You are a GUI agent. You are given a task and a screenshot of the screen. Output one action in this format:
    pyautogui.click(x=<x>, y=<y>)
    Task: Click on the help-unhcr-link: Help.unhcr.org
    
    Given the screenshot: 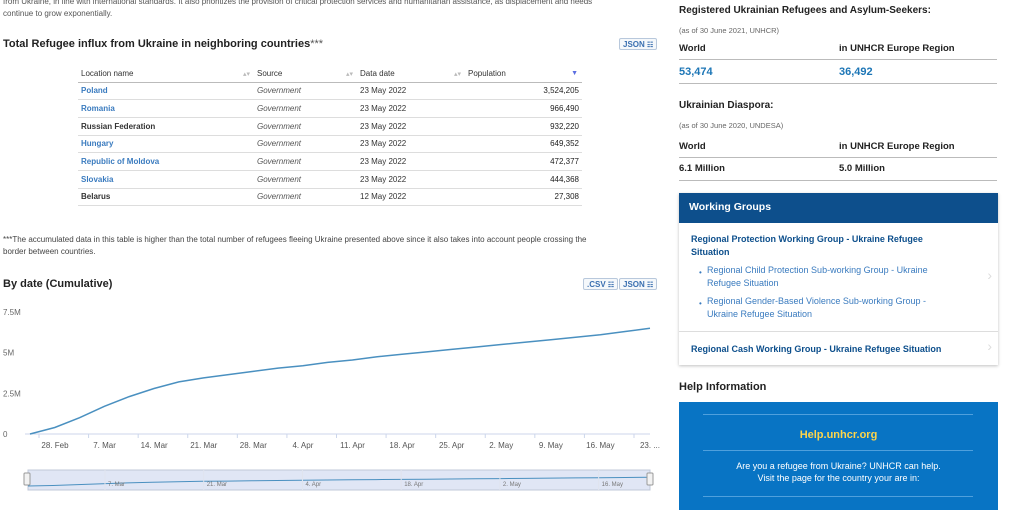 What is the action you would take?
    pyautogui.click(x=838, y=435)
    